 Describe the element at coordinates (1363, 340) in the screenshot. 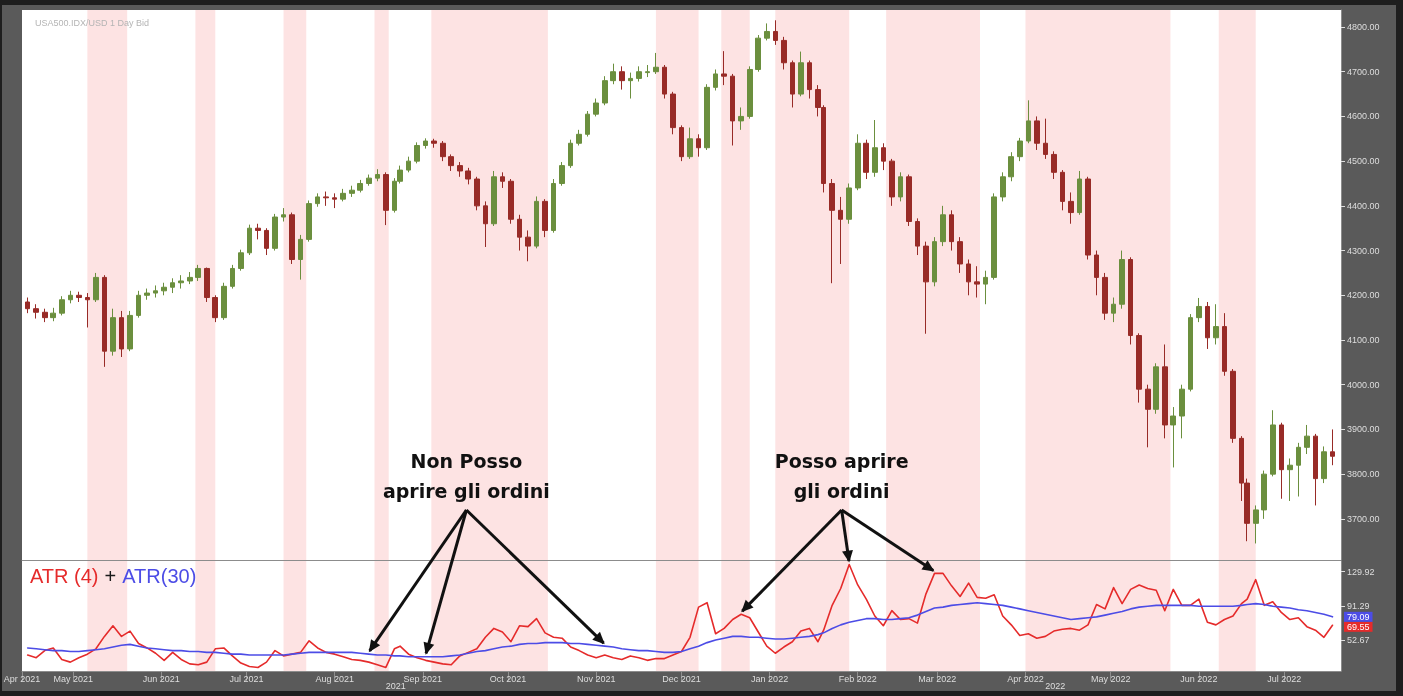

I see `y-tick-label: 4100.00` at that location.